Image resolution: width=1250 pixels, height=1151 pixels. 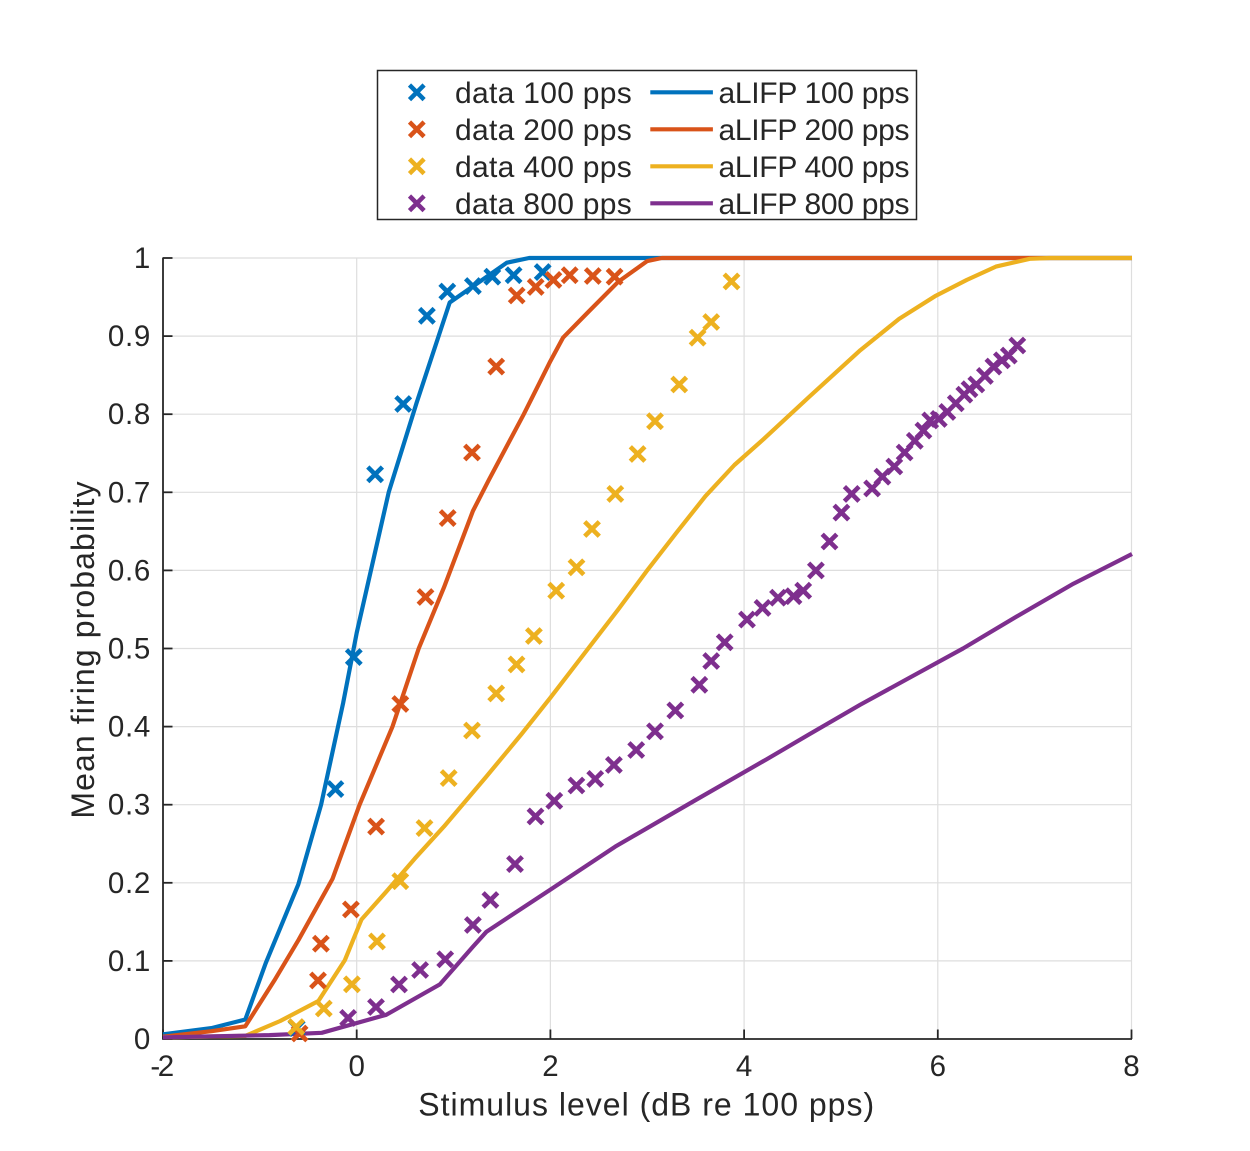 I want to click on svg-text: aLIFP 400 pps, so click(x=814, y=167).